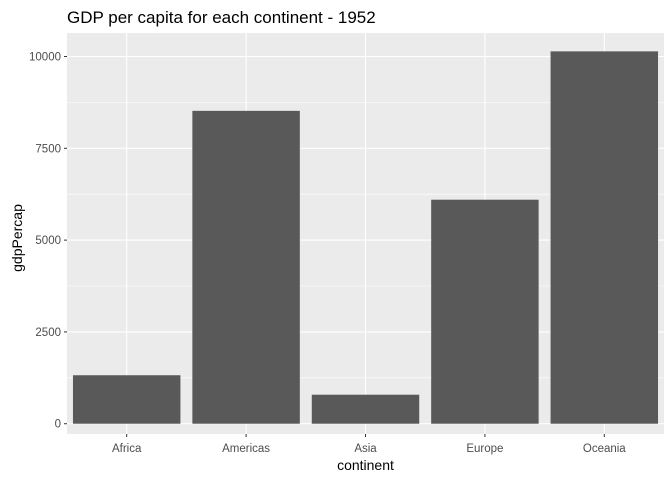 Image resolution: width=672 pixels, height=480 pixels. What do you see at coordinates (126, 399) in the screenshot?
I see `bar-africa` at bounding box center [126, 399].